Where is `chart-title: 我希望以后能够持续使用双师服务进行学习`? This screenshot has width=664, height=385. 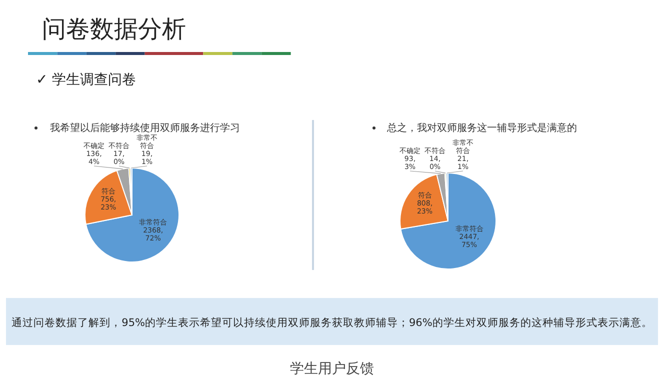 chart-title: 我希望以后能够持续使用双师服务进行学习 is located at coordinates (145, 128).